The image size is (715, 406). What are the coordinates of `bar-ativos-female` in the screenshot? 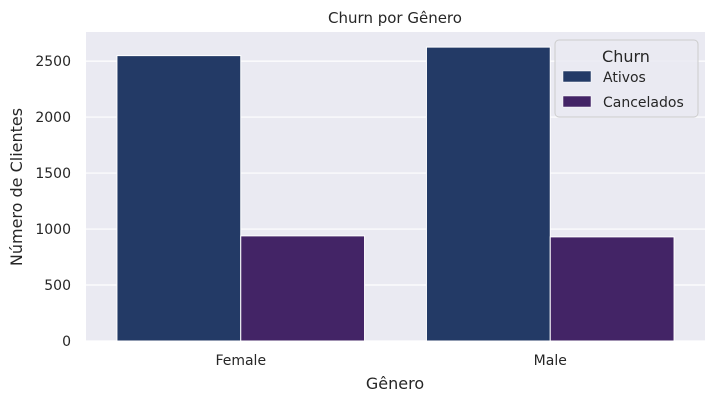 It's located at (179, 198).